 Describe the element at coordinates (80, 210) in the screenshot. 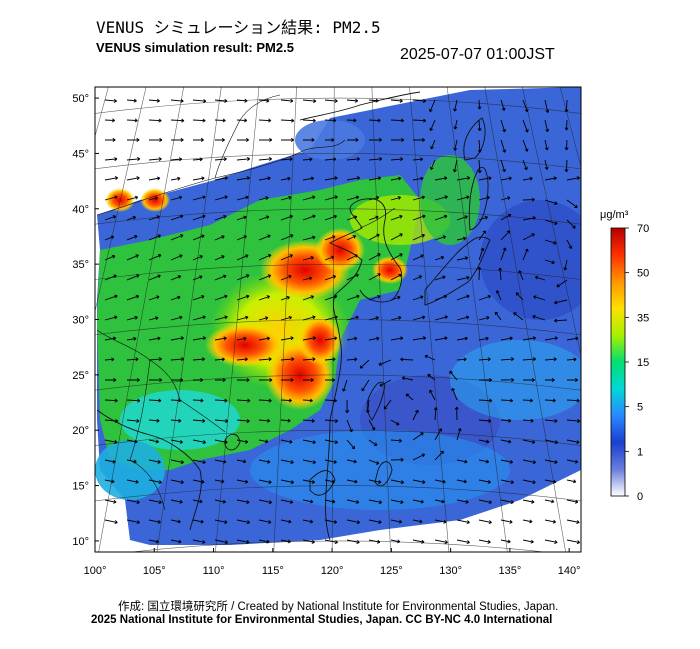

I see `lat-tick-label: 40°` at that location.